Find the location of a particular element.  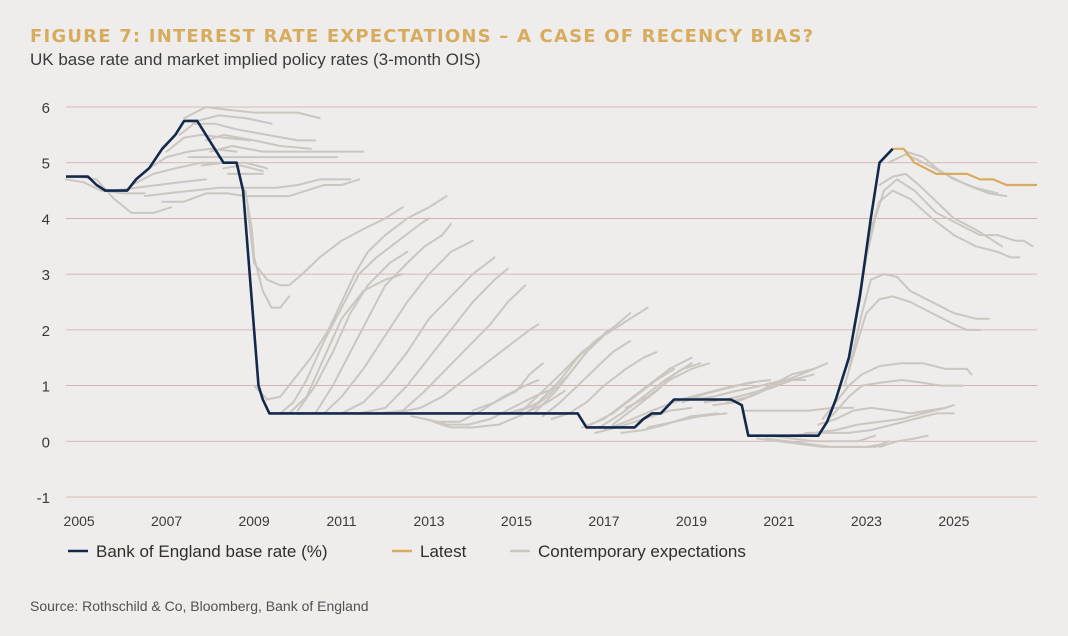

x-tick-label: 2011 is located at coordinates (341, 521).